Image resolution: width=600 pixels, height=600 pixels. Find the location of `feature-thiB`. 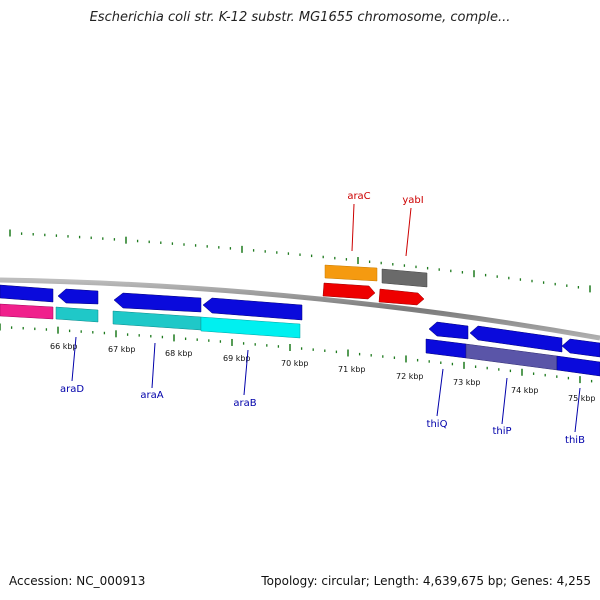

feature-thiB is located at coordinates (578, 366).